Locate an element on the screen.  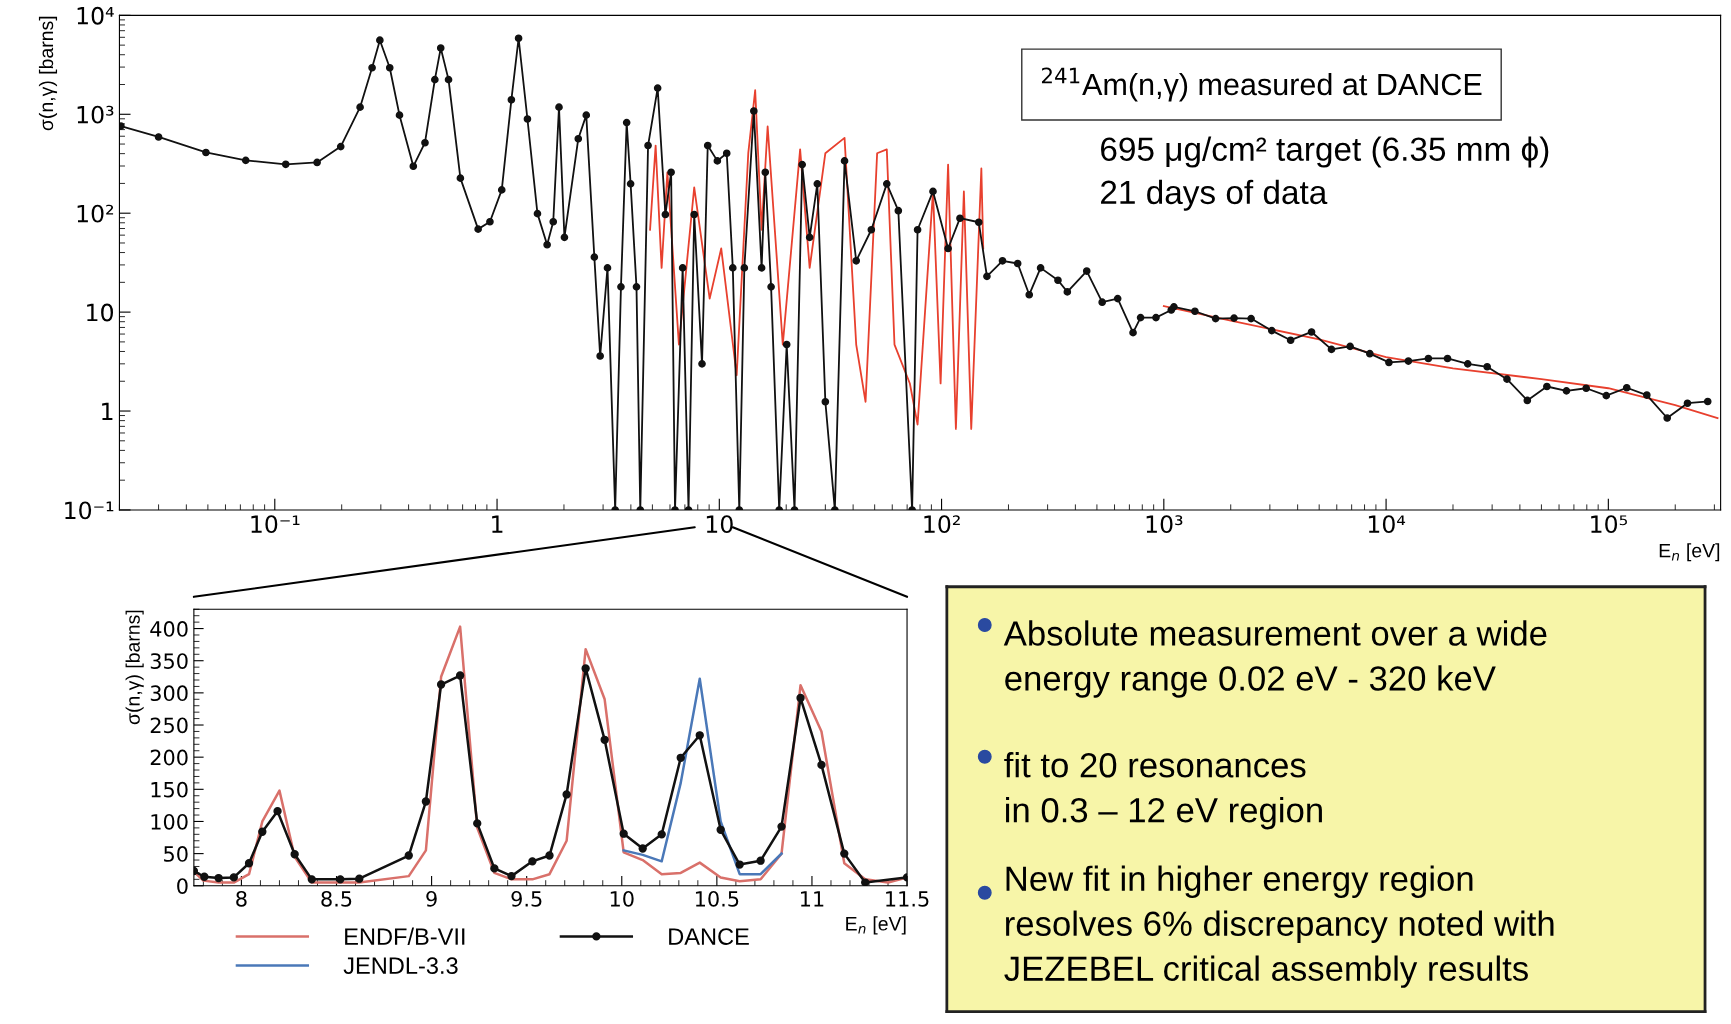
y-tick-label: 10 is located at coordinates (100, 312).